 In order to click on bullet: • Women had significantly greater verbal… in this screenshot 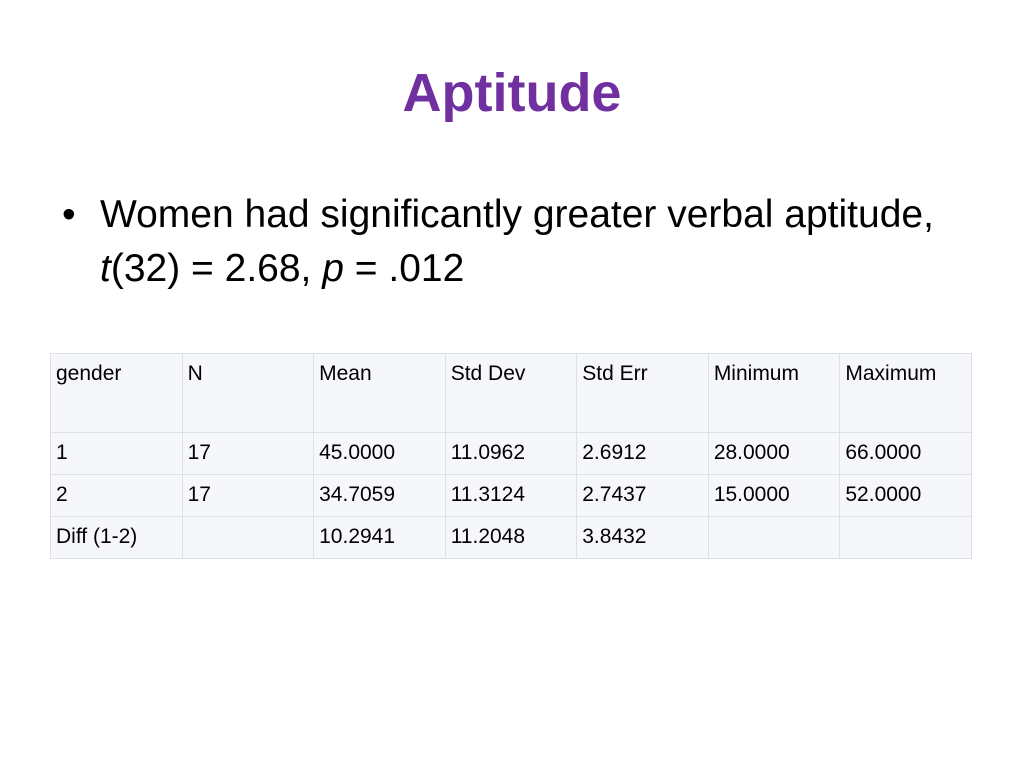, I will do `click(512, 242)`.